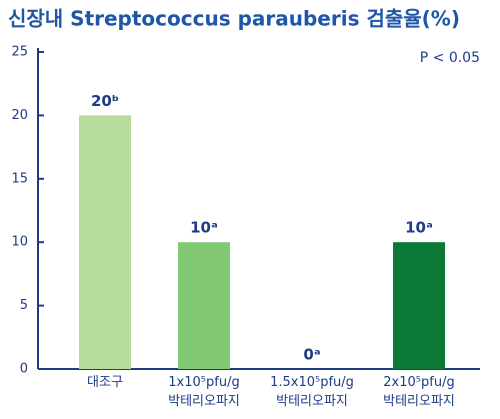  I want to click on x-tick-label: 1x10⁵pfu/g 박테리오파지, so click(204, 392).